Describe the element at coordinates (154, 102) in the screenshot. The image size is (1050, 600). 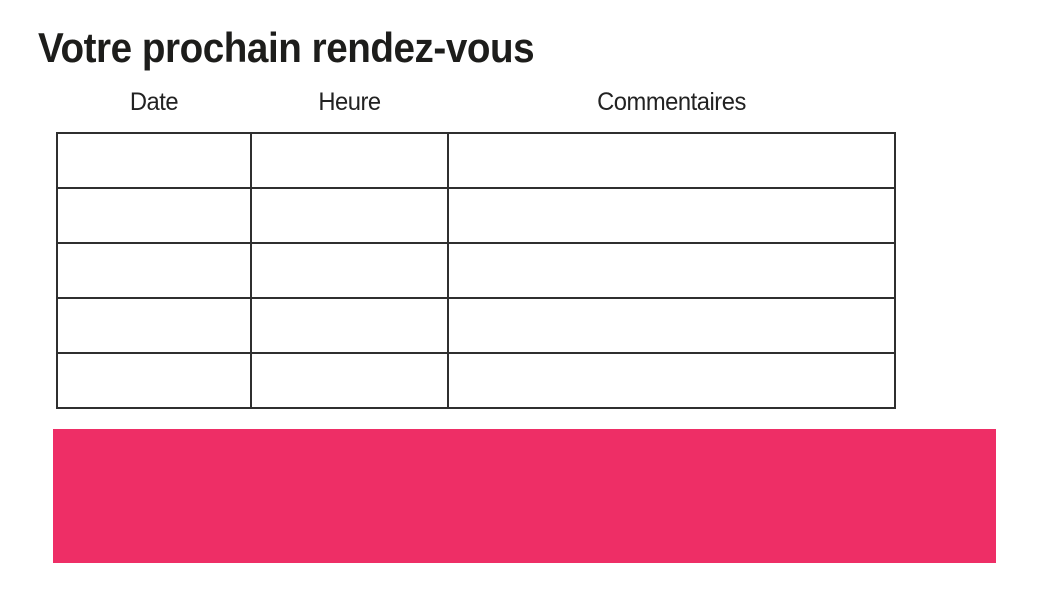
I see `column-header-date: Date` at that location.